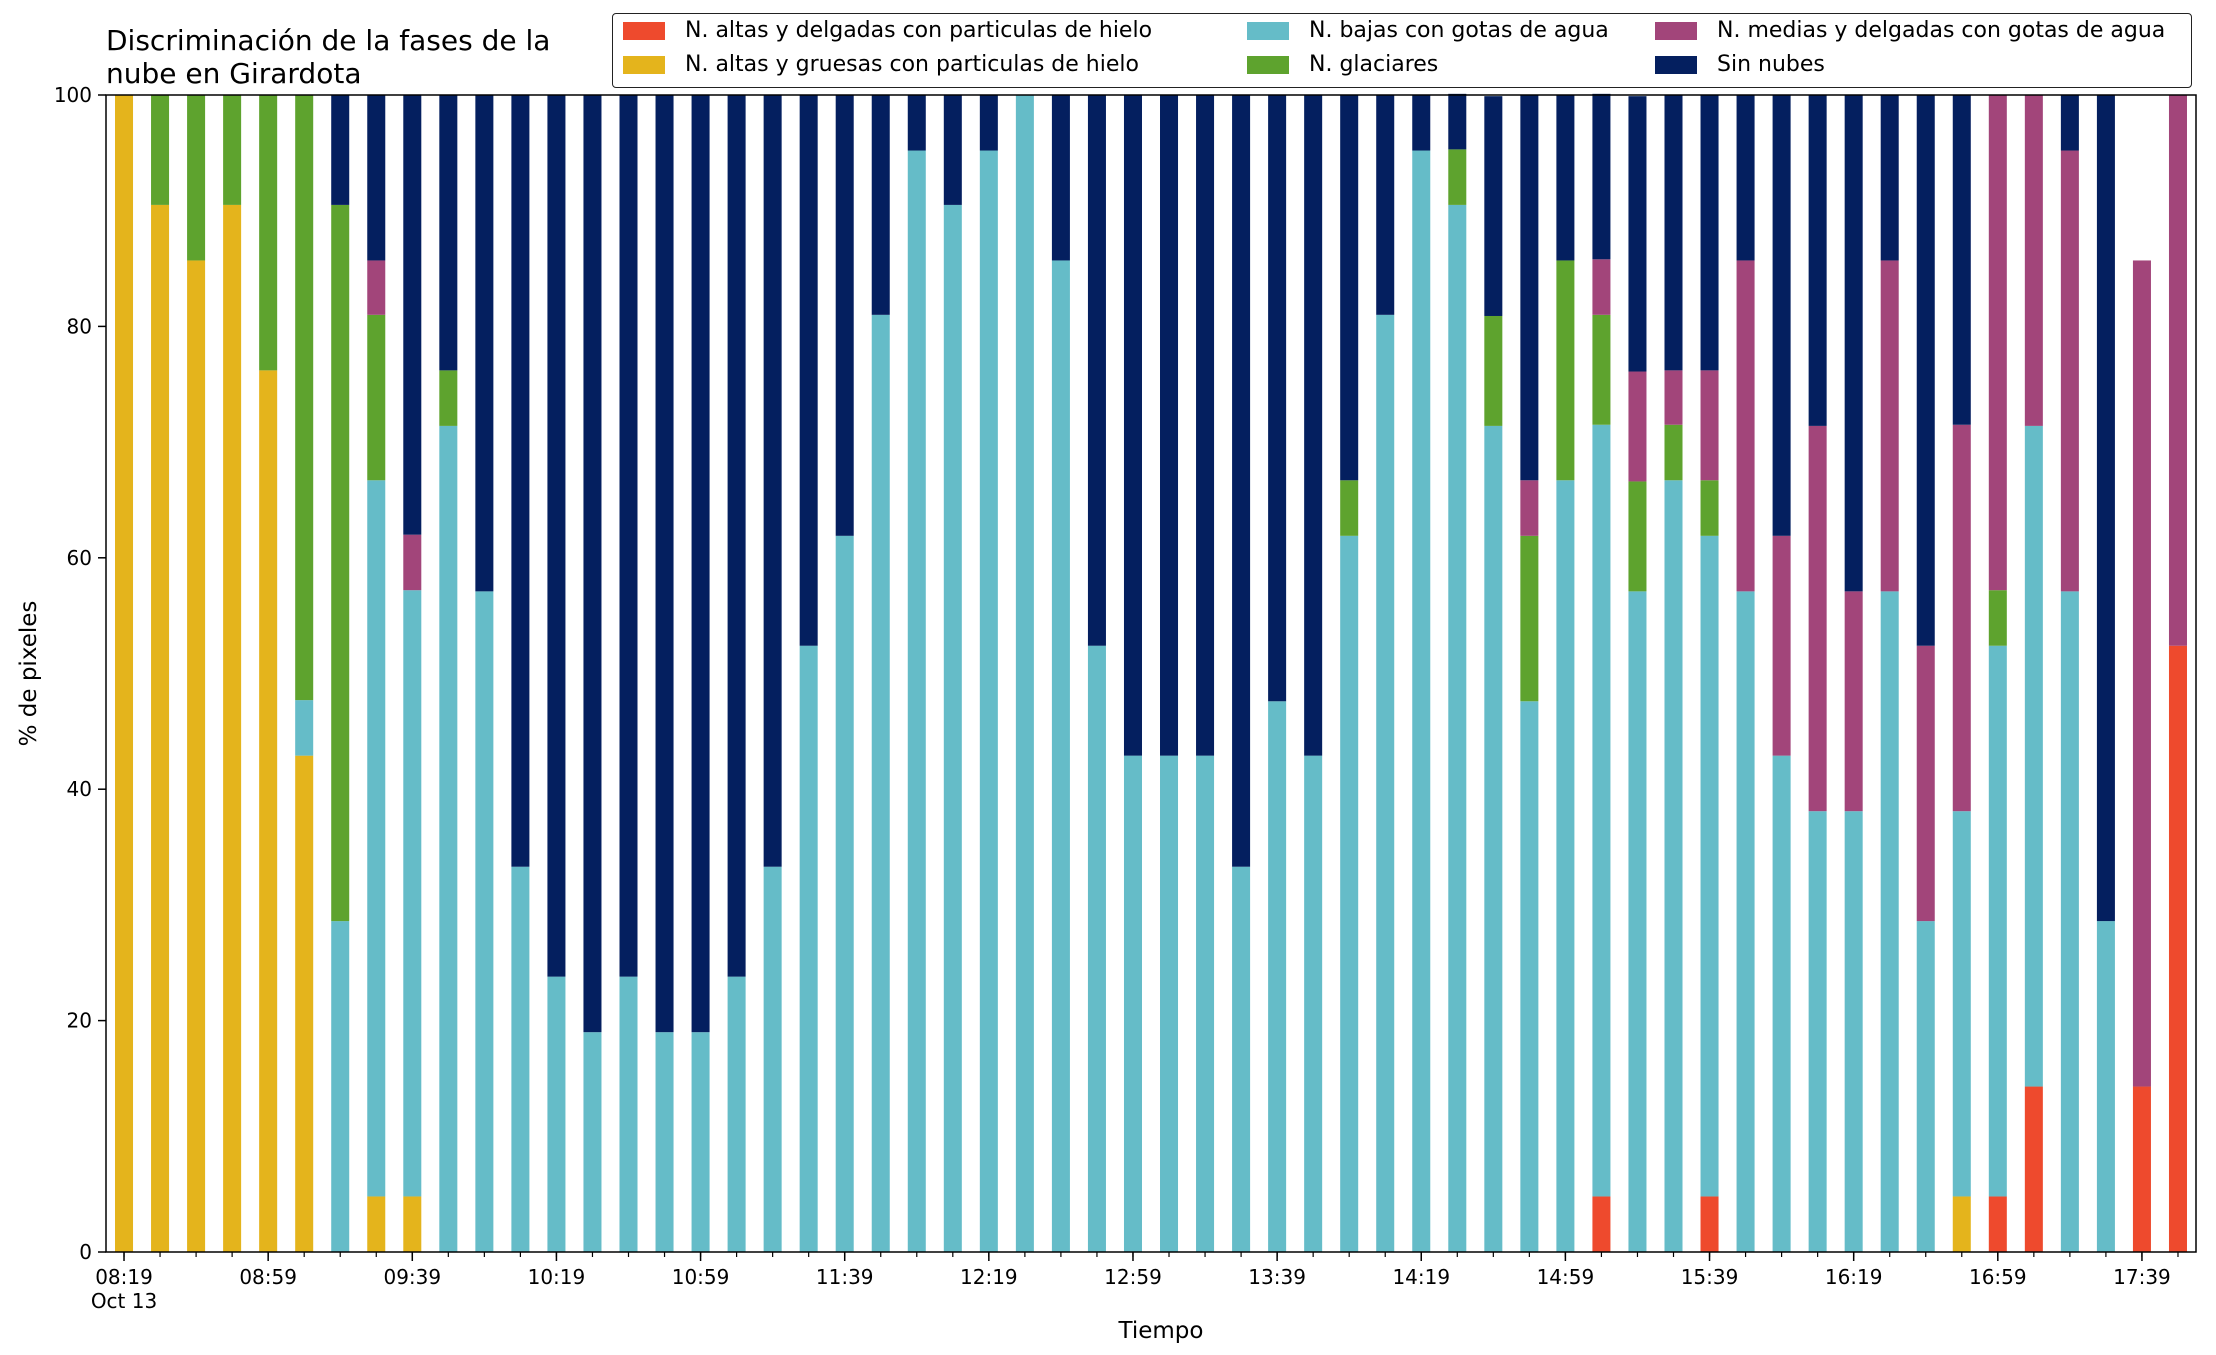 Image resolution: width=2216 pixels, height=1355 pixels. I want to click on y-tick-label: 60, so click(79, 558).